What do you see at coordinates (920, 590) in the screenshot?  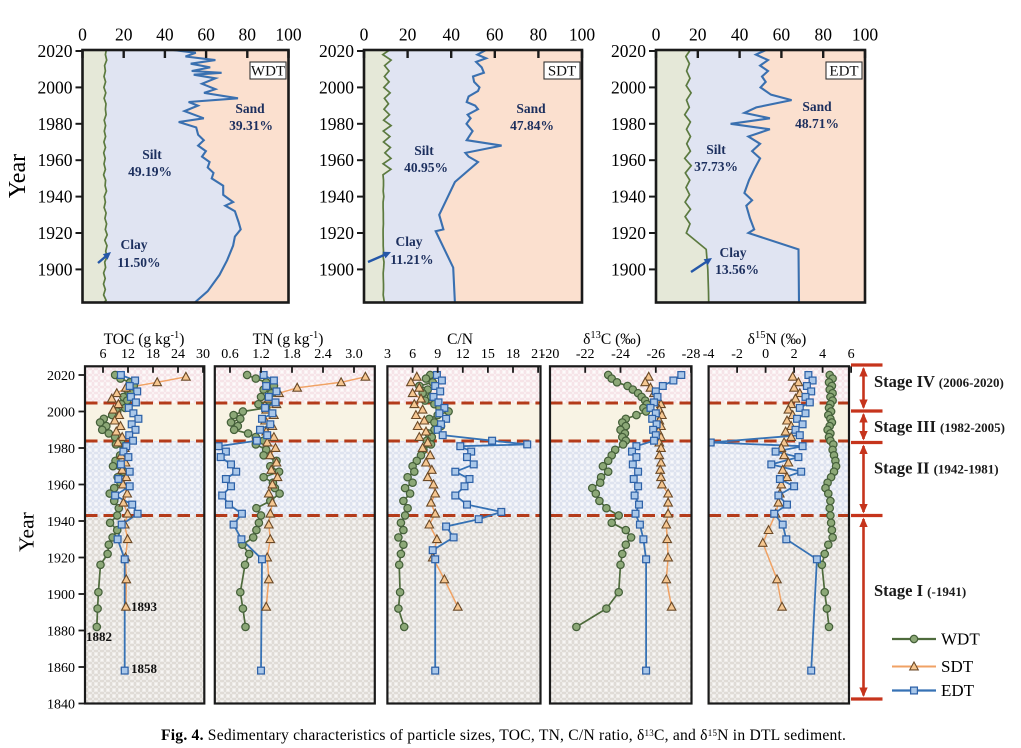 I see `svg-text: Stage I (-1941)` at bounding box center [920, 590].